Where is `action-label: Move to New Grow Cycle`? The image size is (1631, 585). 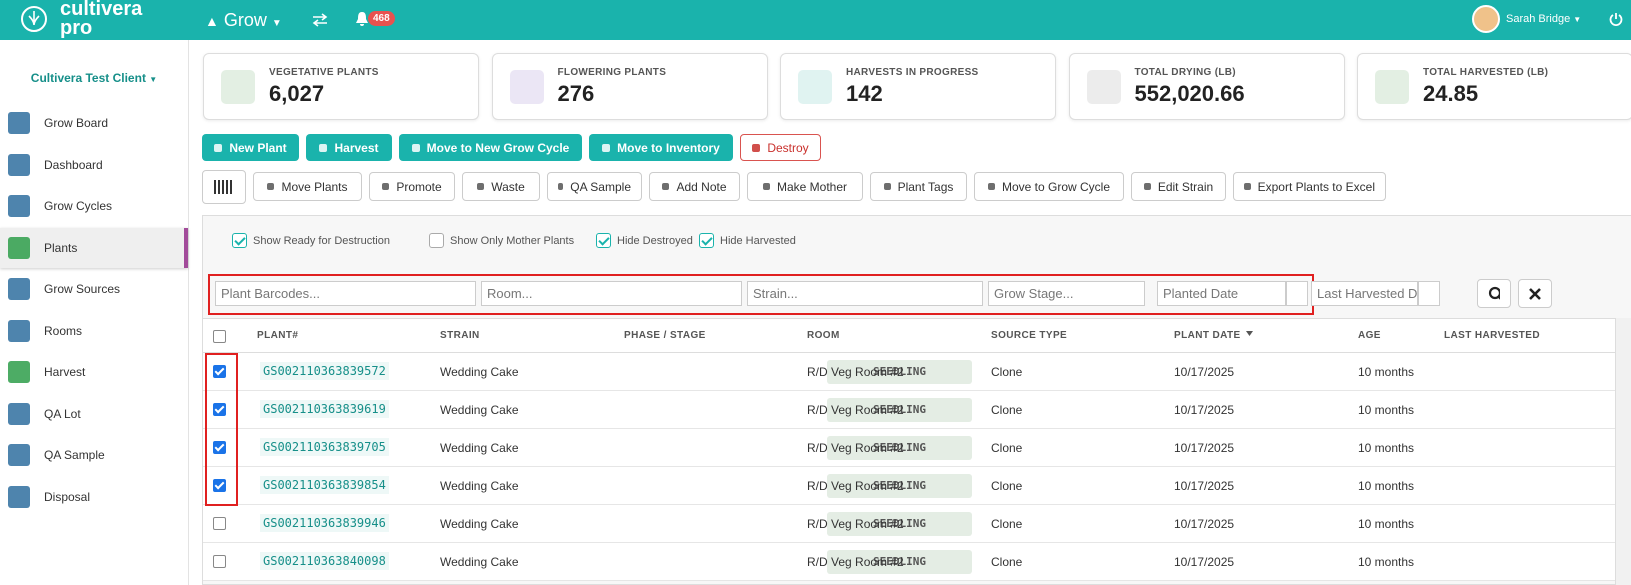
action-label: Move to New Grow Cycle is located at coordinates (498, 147).